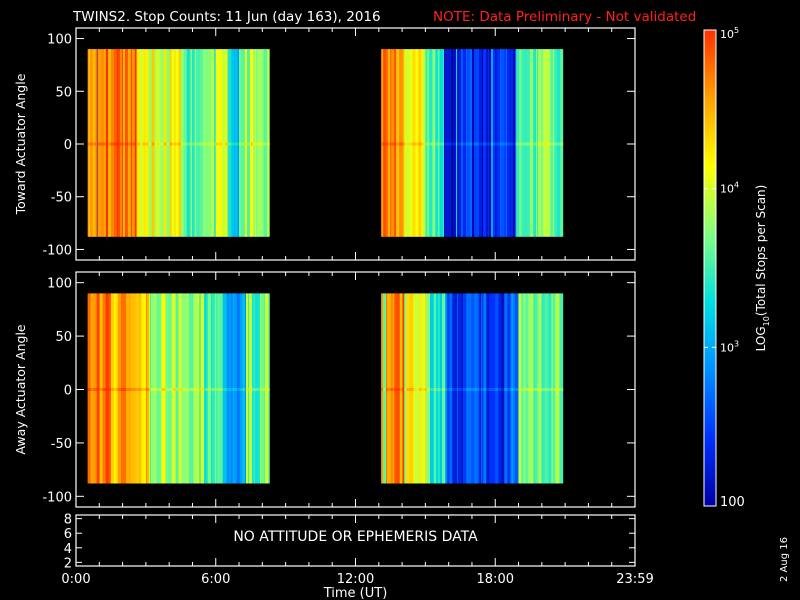 This screenshot has width=800, height=600. What do you see at coordinates (68, 520) in the screenshot?
I see `y-tick-label: 8` at bounding box center [68, 520].